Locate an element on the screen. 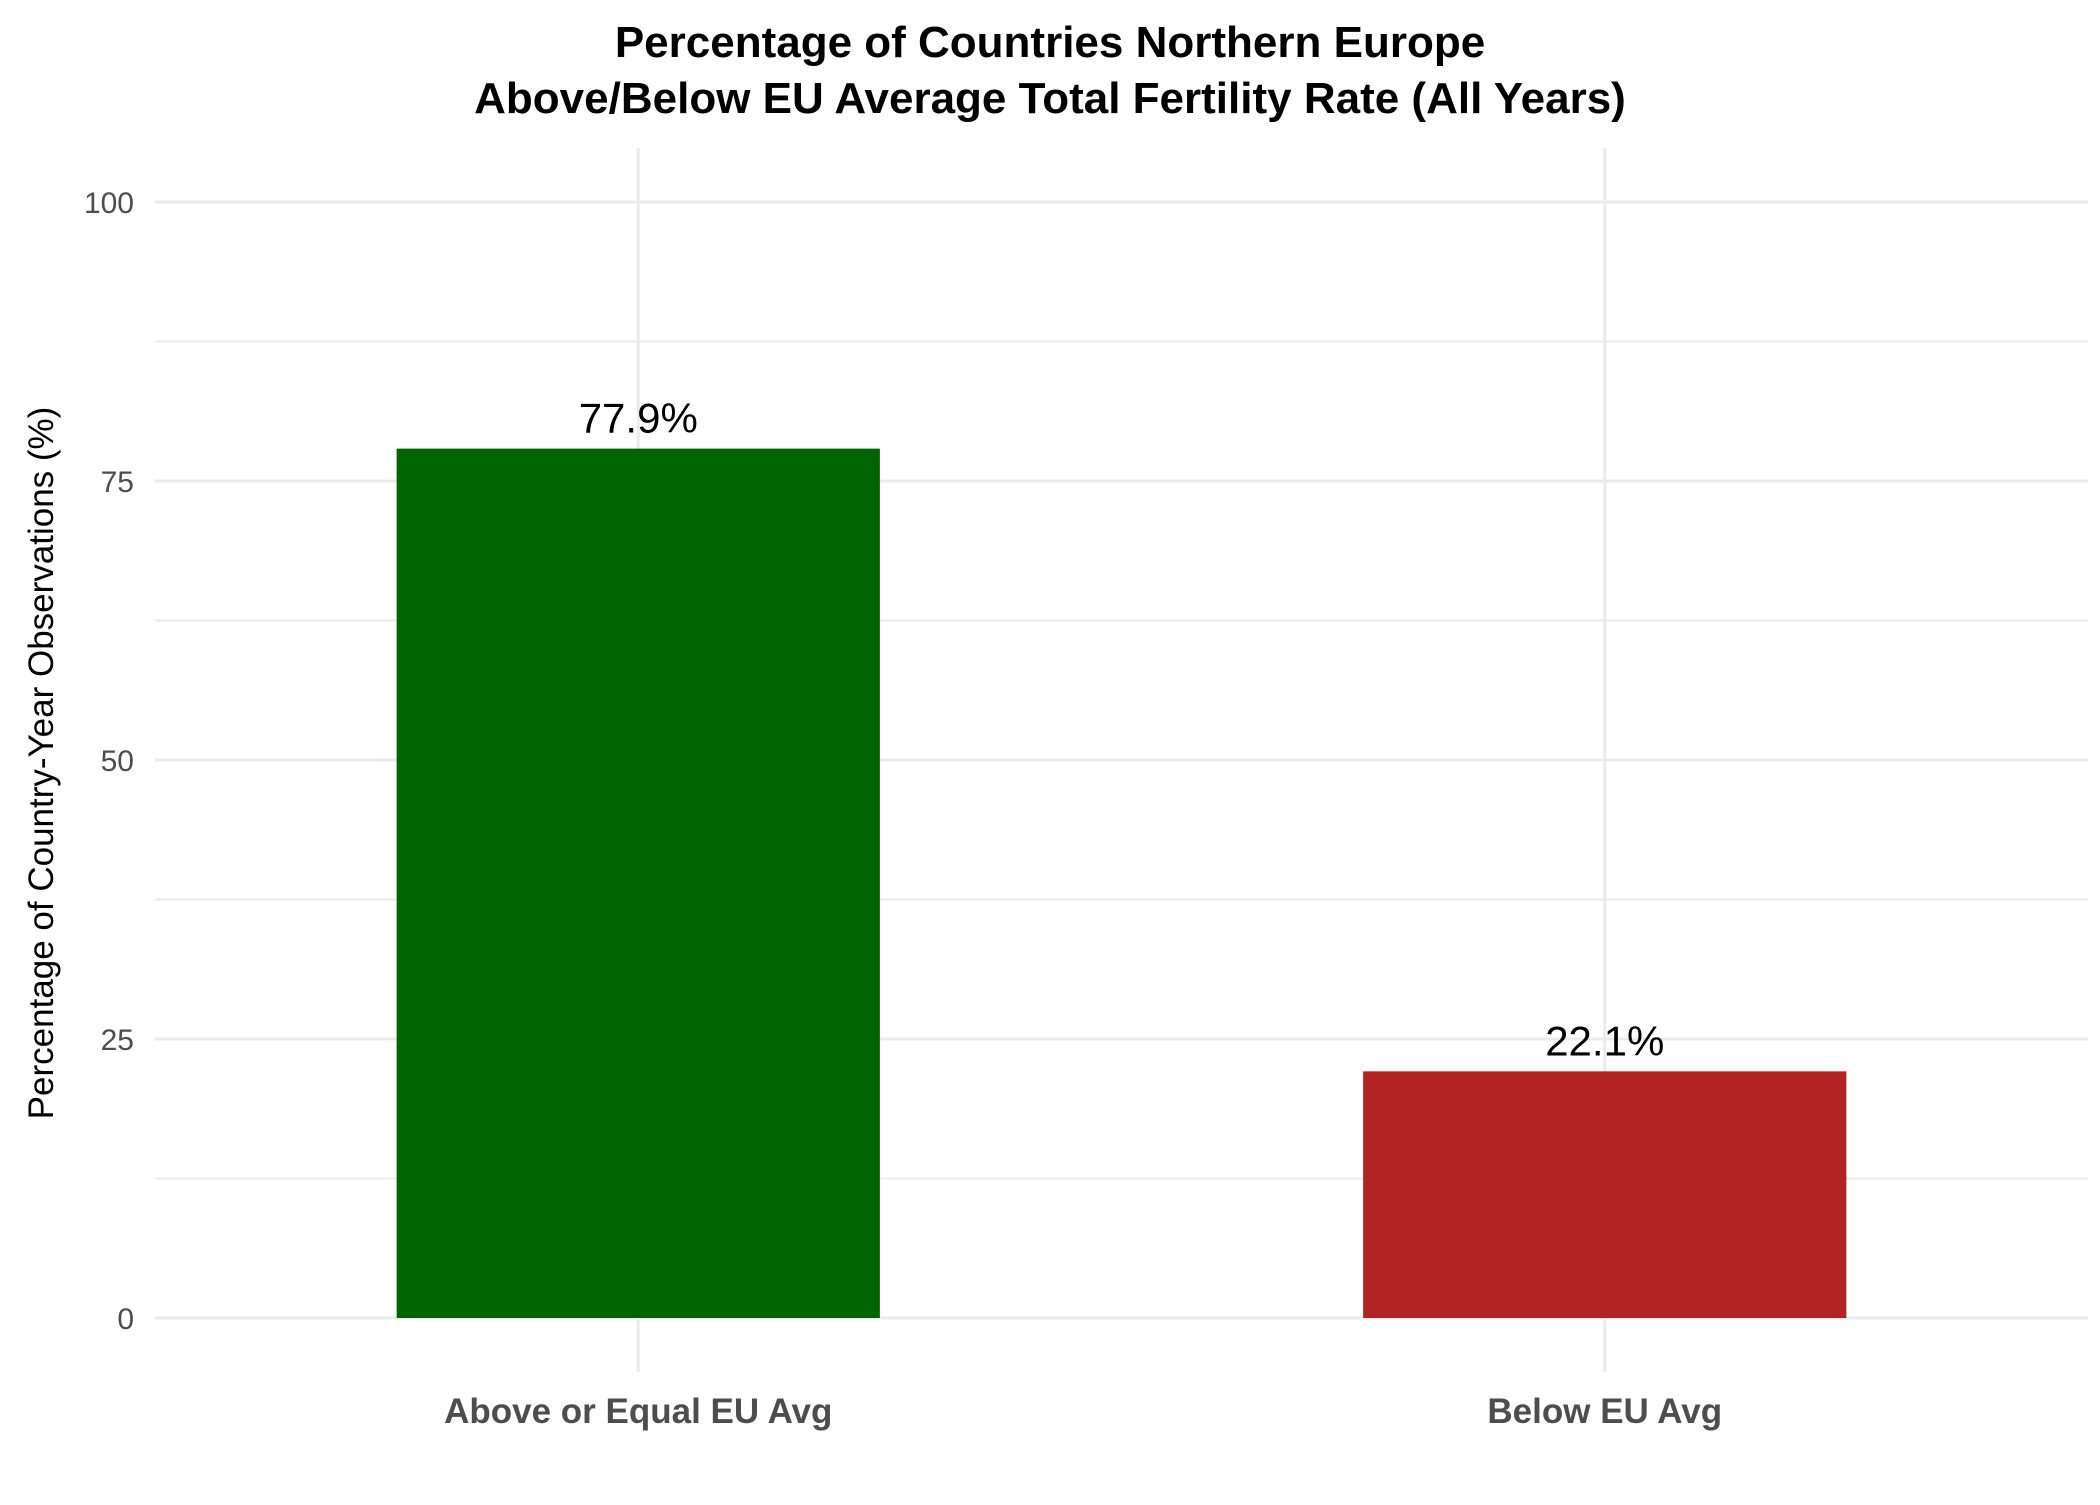 This screenshot has height=1505, width=2100. data-label-2: 22.1% is located at coordinates (1604, 1040).